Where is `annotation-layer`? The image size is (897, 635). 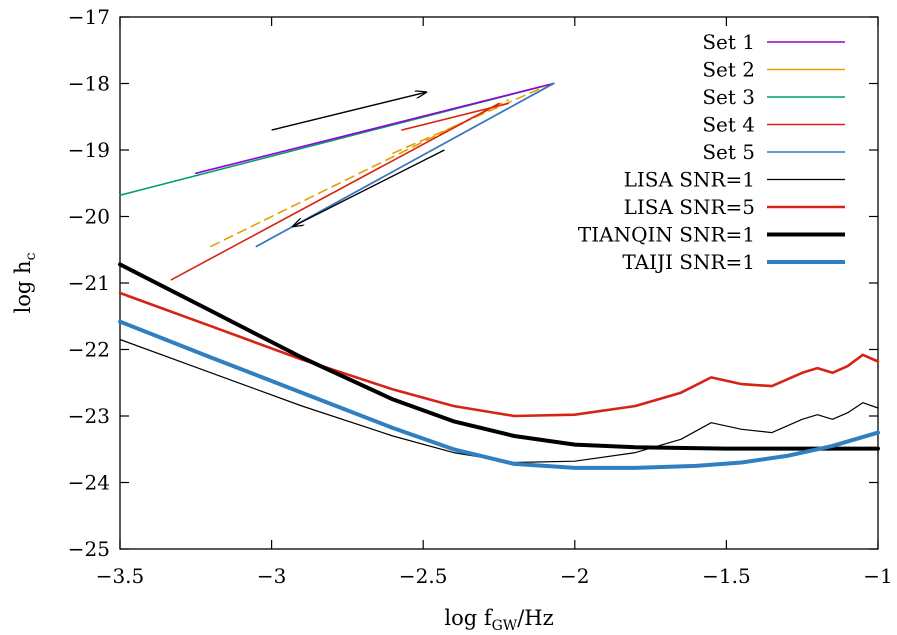 annotation-layer is located at coordinates (358, 159).